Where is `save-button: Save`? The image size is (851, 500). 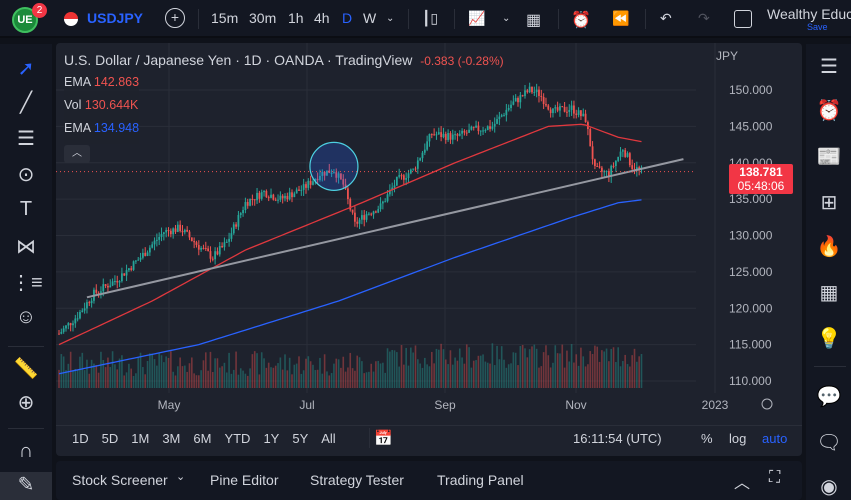 save-button: Save is located at coordinates (817, 27).